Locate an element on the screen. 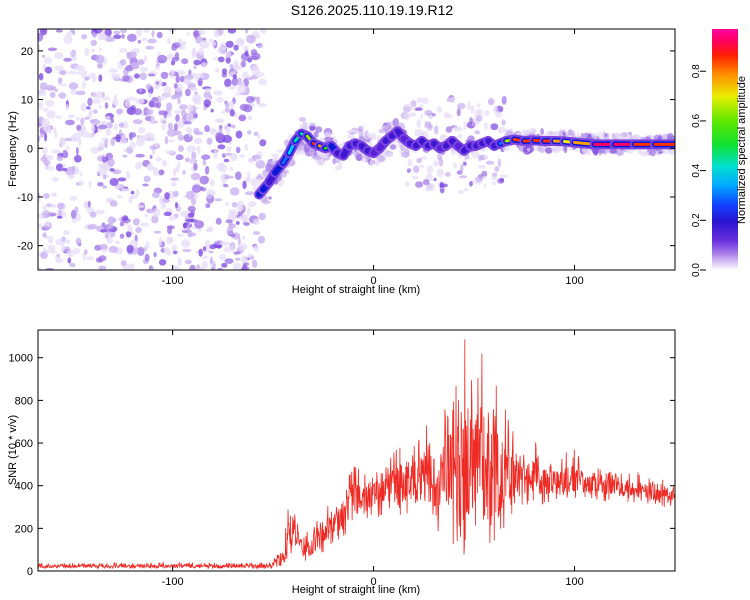 The image size is (750, 600). colorbar-tick-label: 0.0 is located at coordinates (696, 270).